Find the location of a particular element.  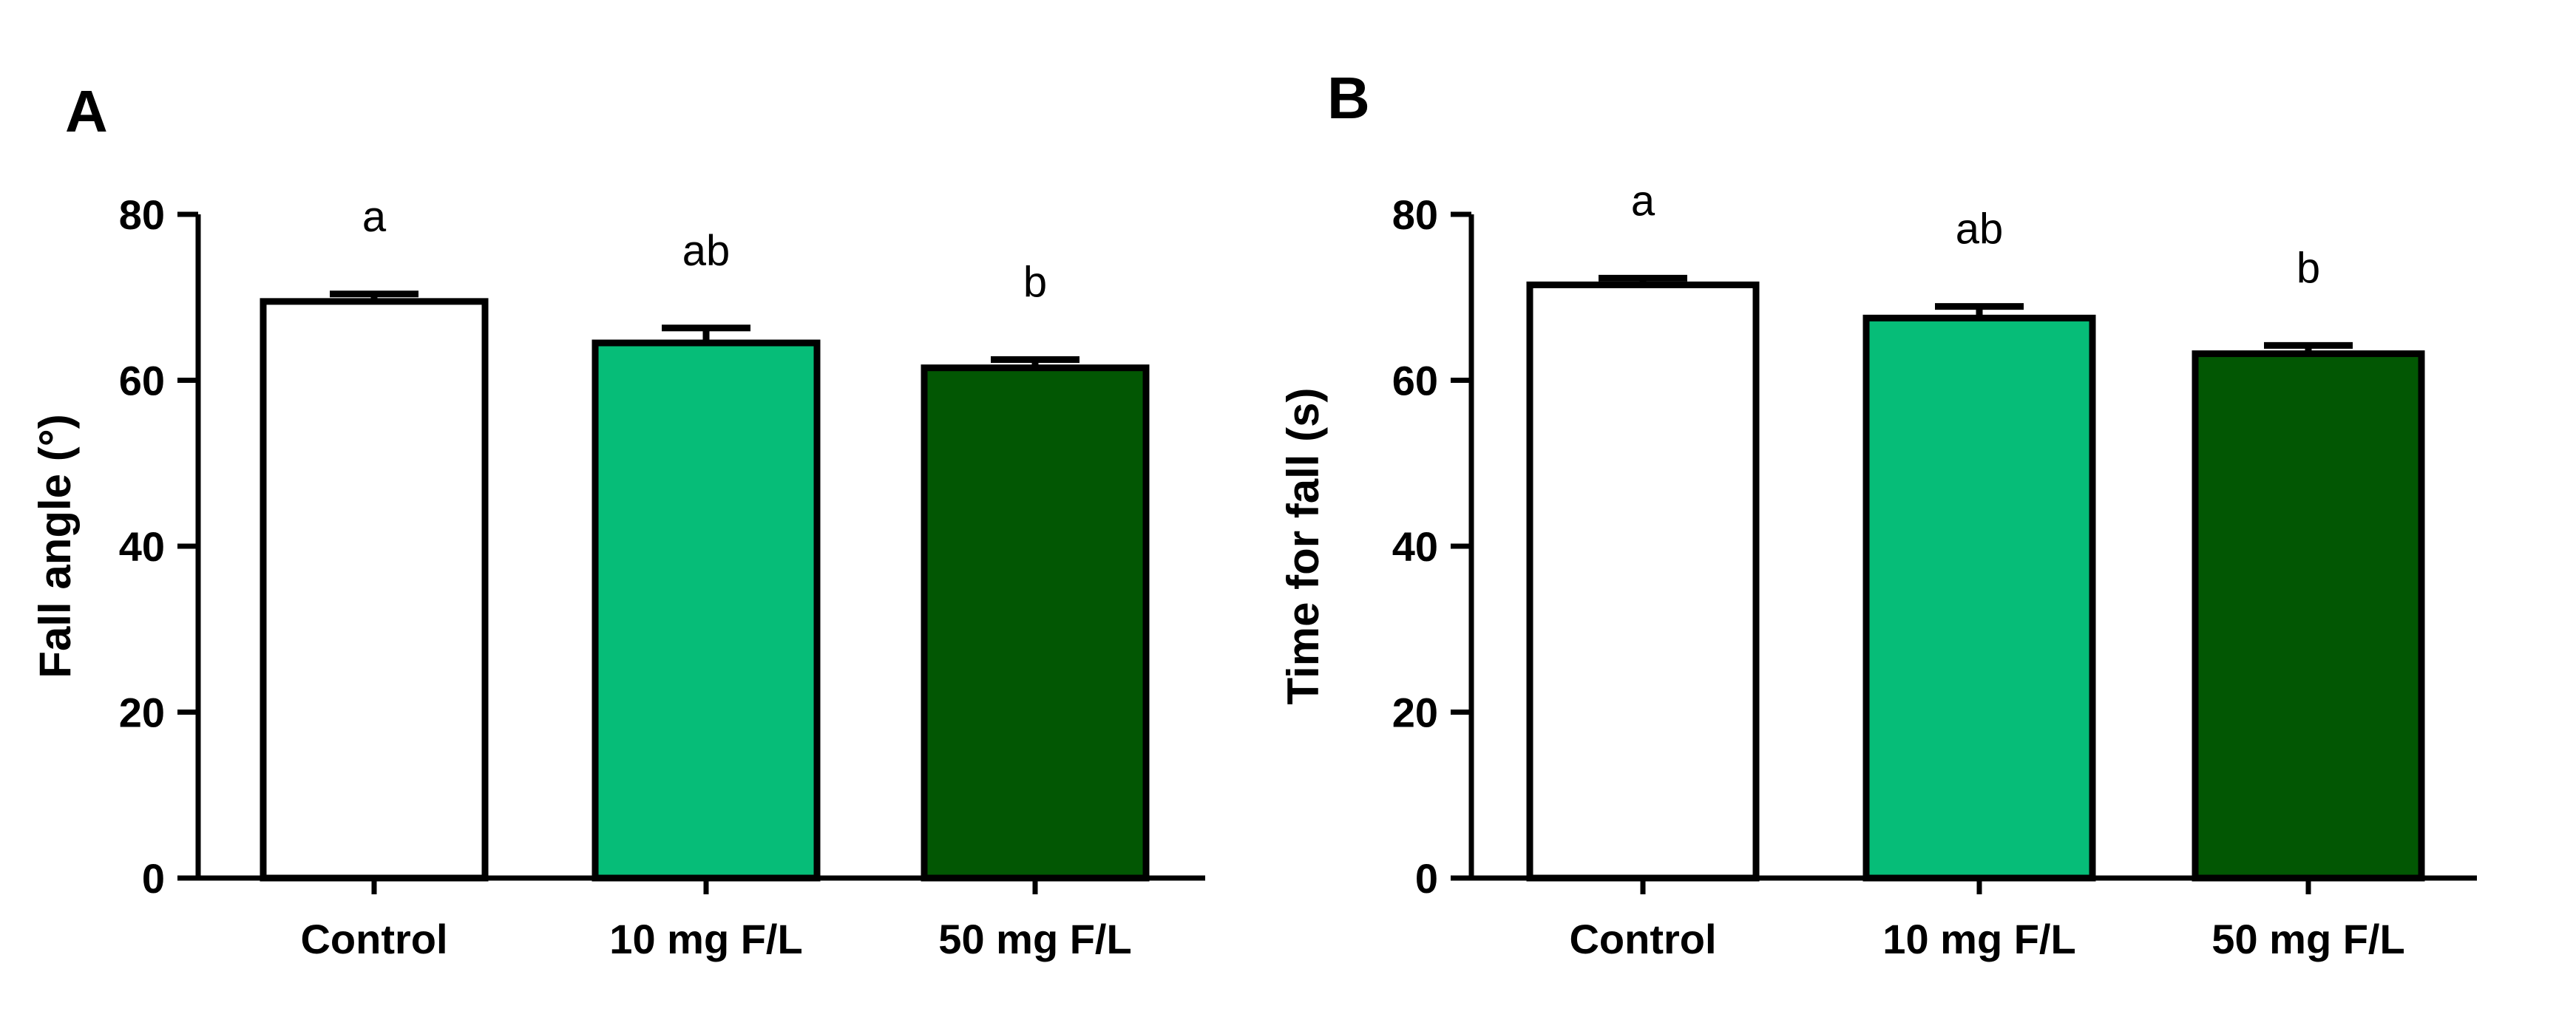

panel-letter: B is located at coordinates (1348, 98).